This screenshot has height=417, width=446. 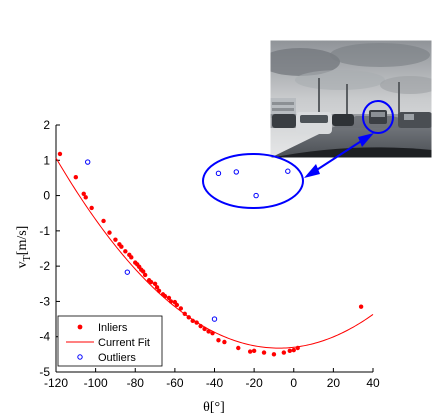 I want to click on x-tick-label: 20, so click(x=334, y=383).